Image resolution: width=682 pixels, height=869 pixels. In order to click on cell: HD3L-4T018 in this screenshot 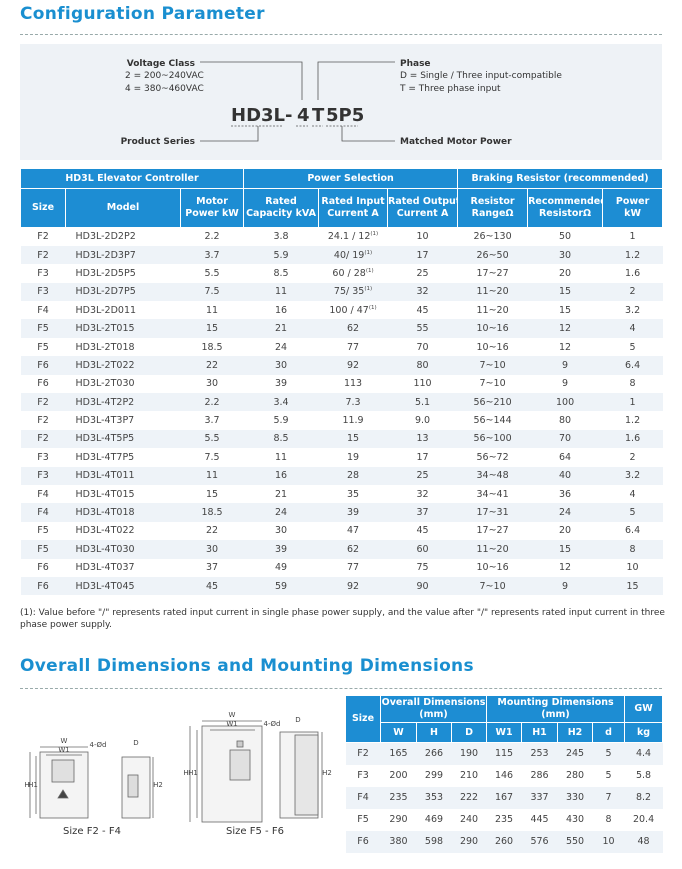, I will do `click(123, 512)`.